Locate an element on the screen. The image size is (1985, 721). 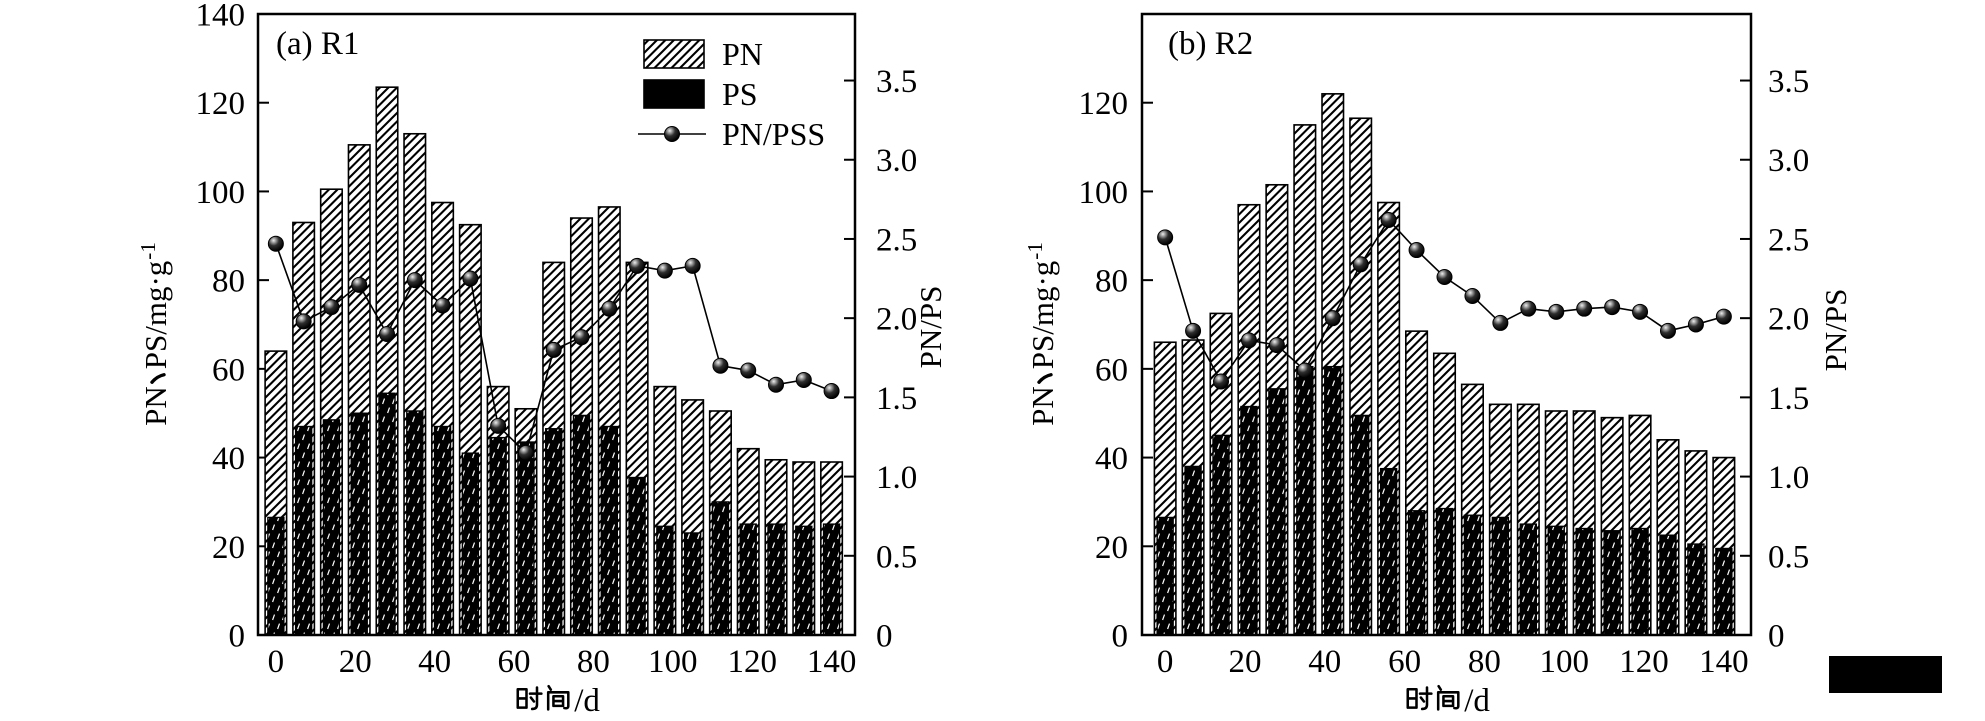
y-tick-label: 100 is located at coordinates (221, 193).